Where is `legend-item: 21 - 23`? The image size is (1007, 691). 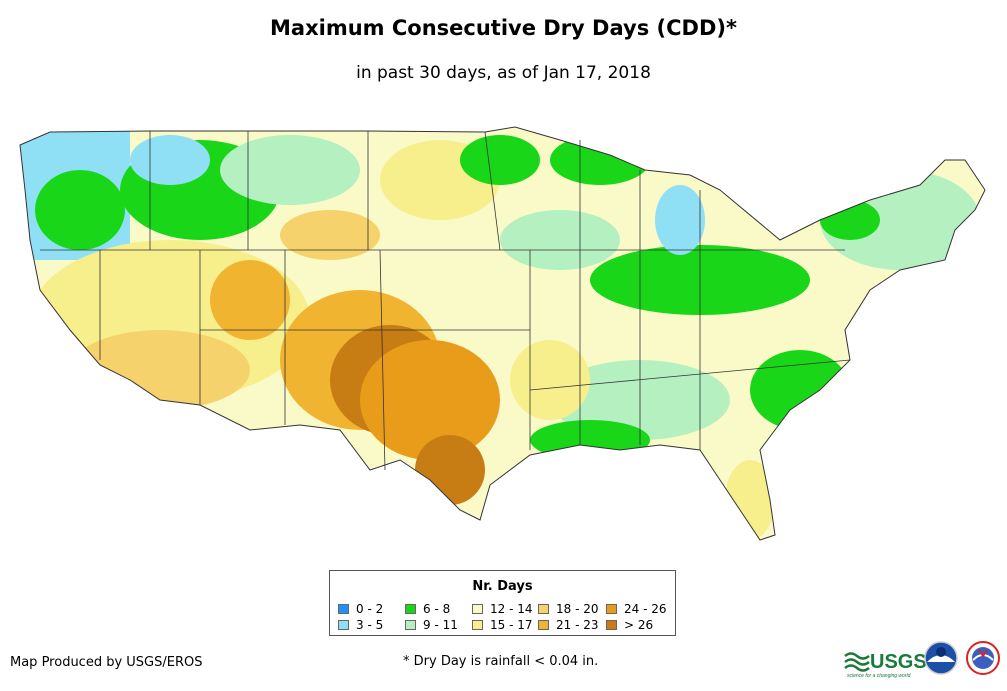 legend-item: 21 - 23 is located at coordinates (568, 625).